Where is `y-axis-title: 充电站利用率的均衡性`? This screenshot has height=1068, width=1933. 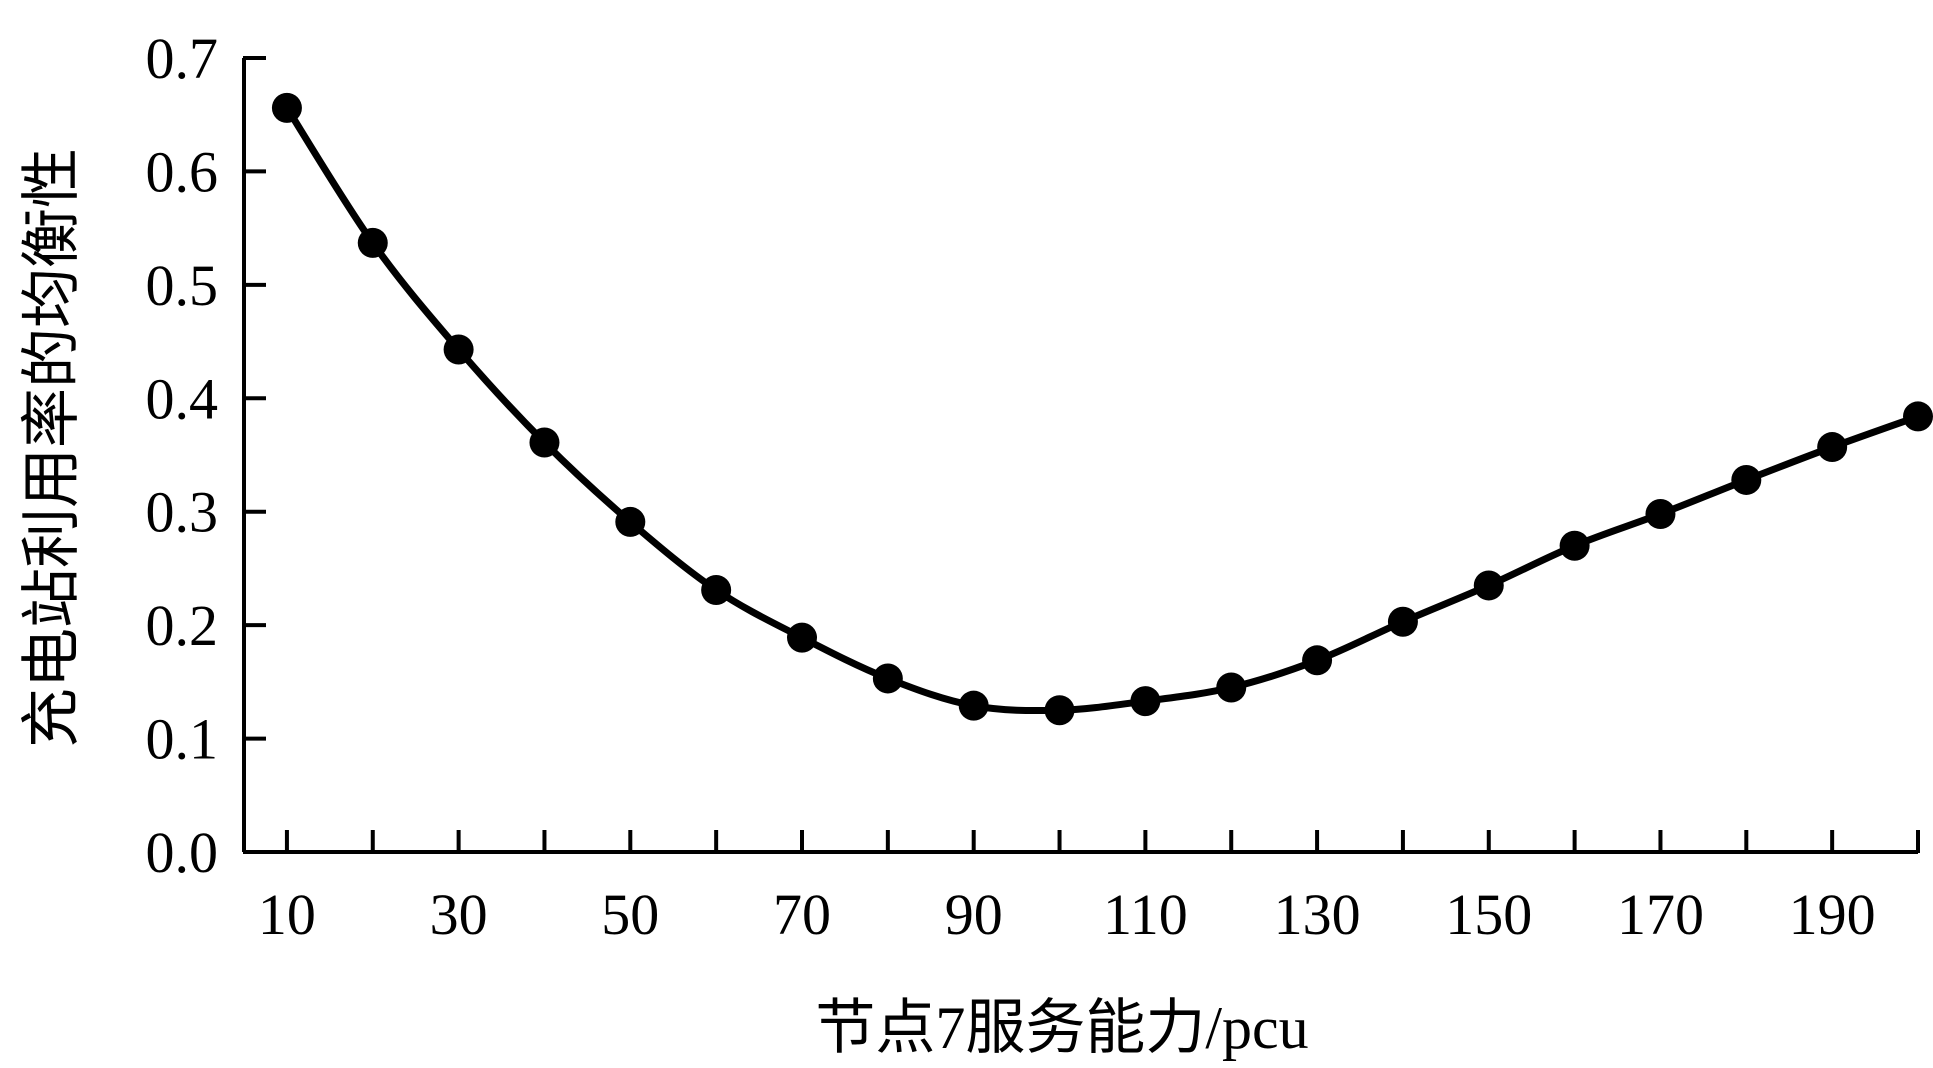 y-axis-title: 充电站利用率的均衡性 is located at coordinates (52, 448).